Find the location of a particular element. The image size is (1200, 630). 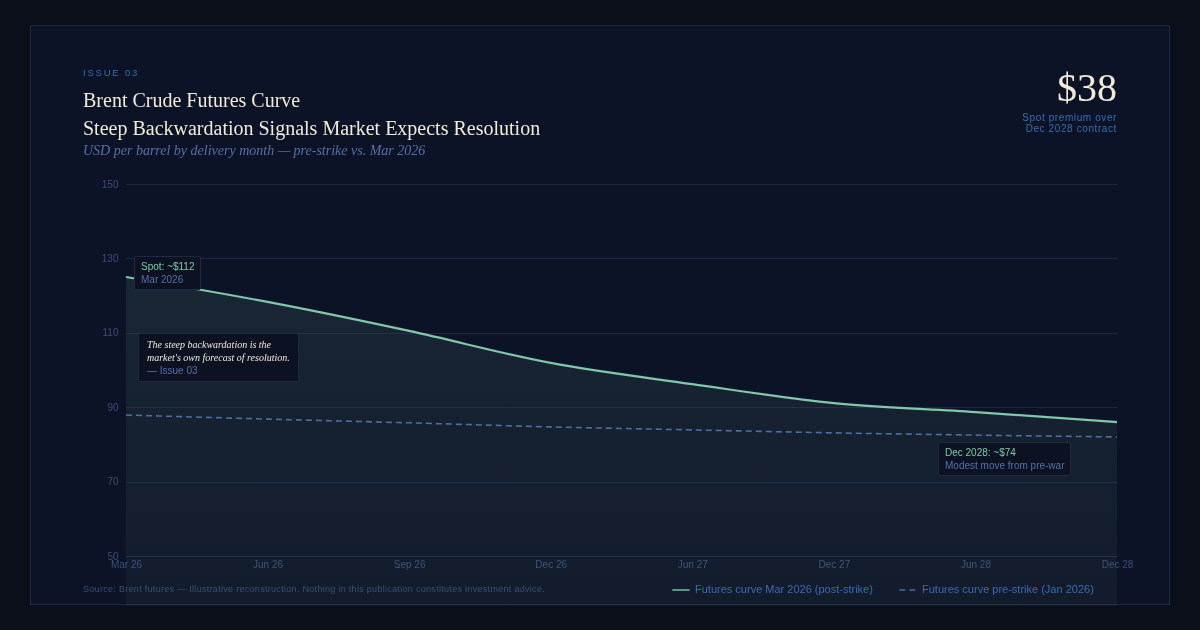

text: Spot premium over Dec 2028 contract is located at coordinates (1069, 123).